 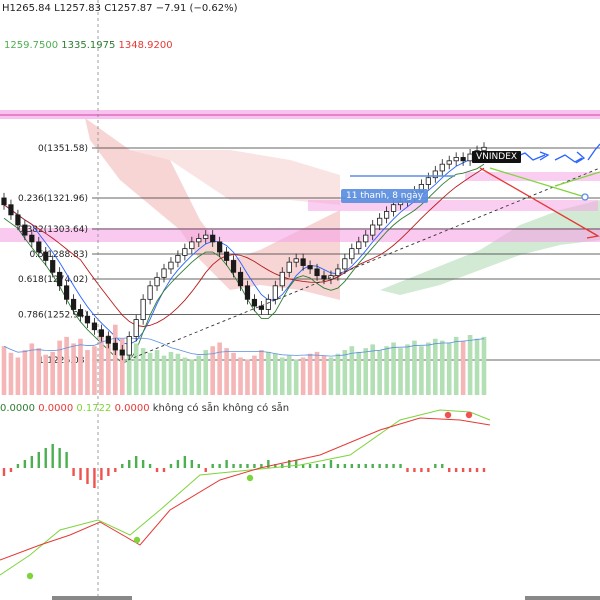 I want to click on range-tooltip: 11 thanh, 8 ngày, so click(x=385, y=196).